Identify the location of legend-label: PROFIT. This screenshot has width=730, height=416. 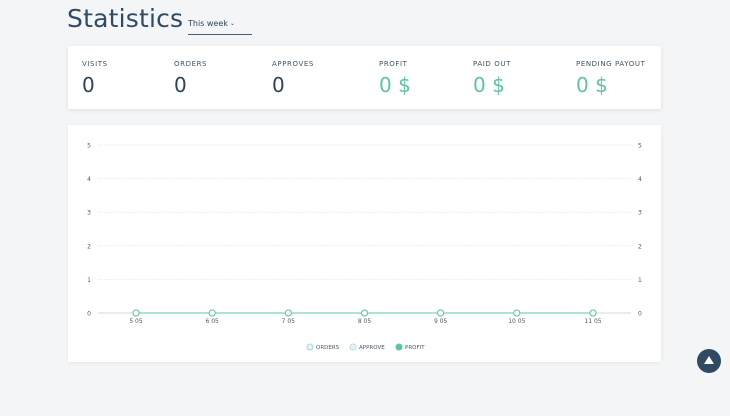
(415, 348).